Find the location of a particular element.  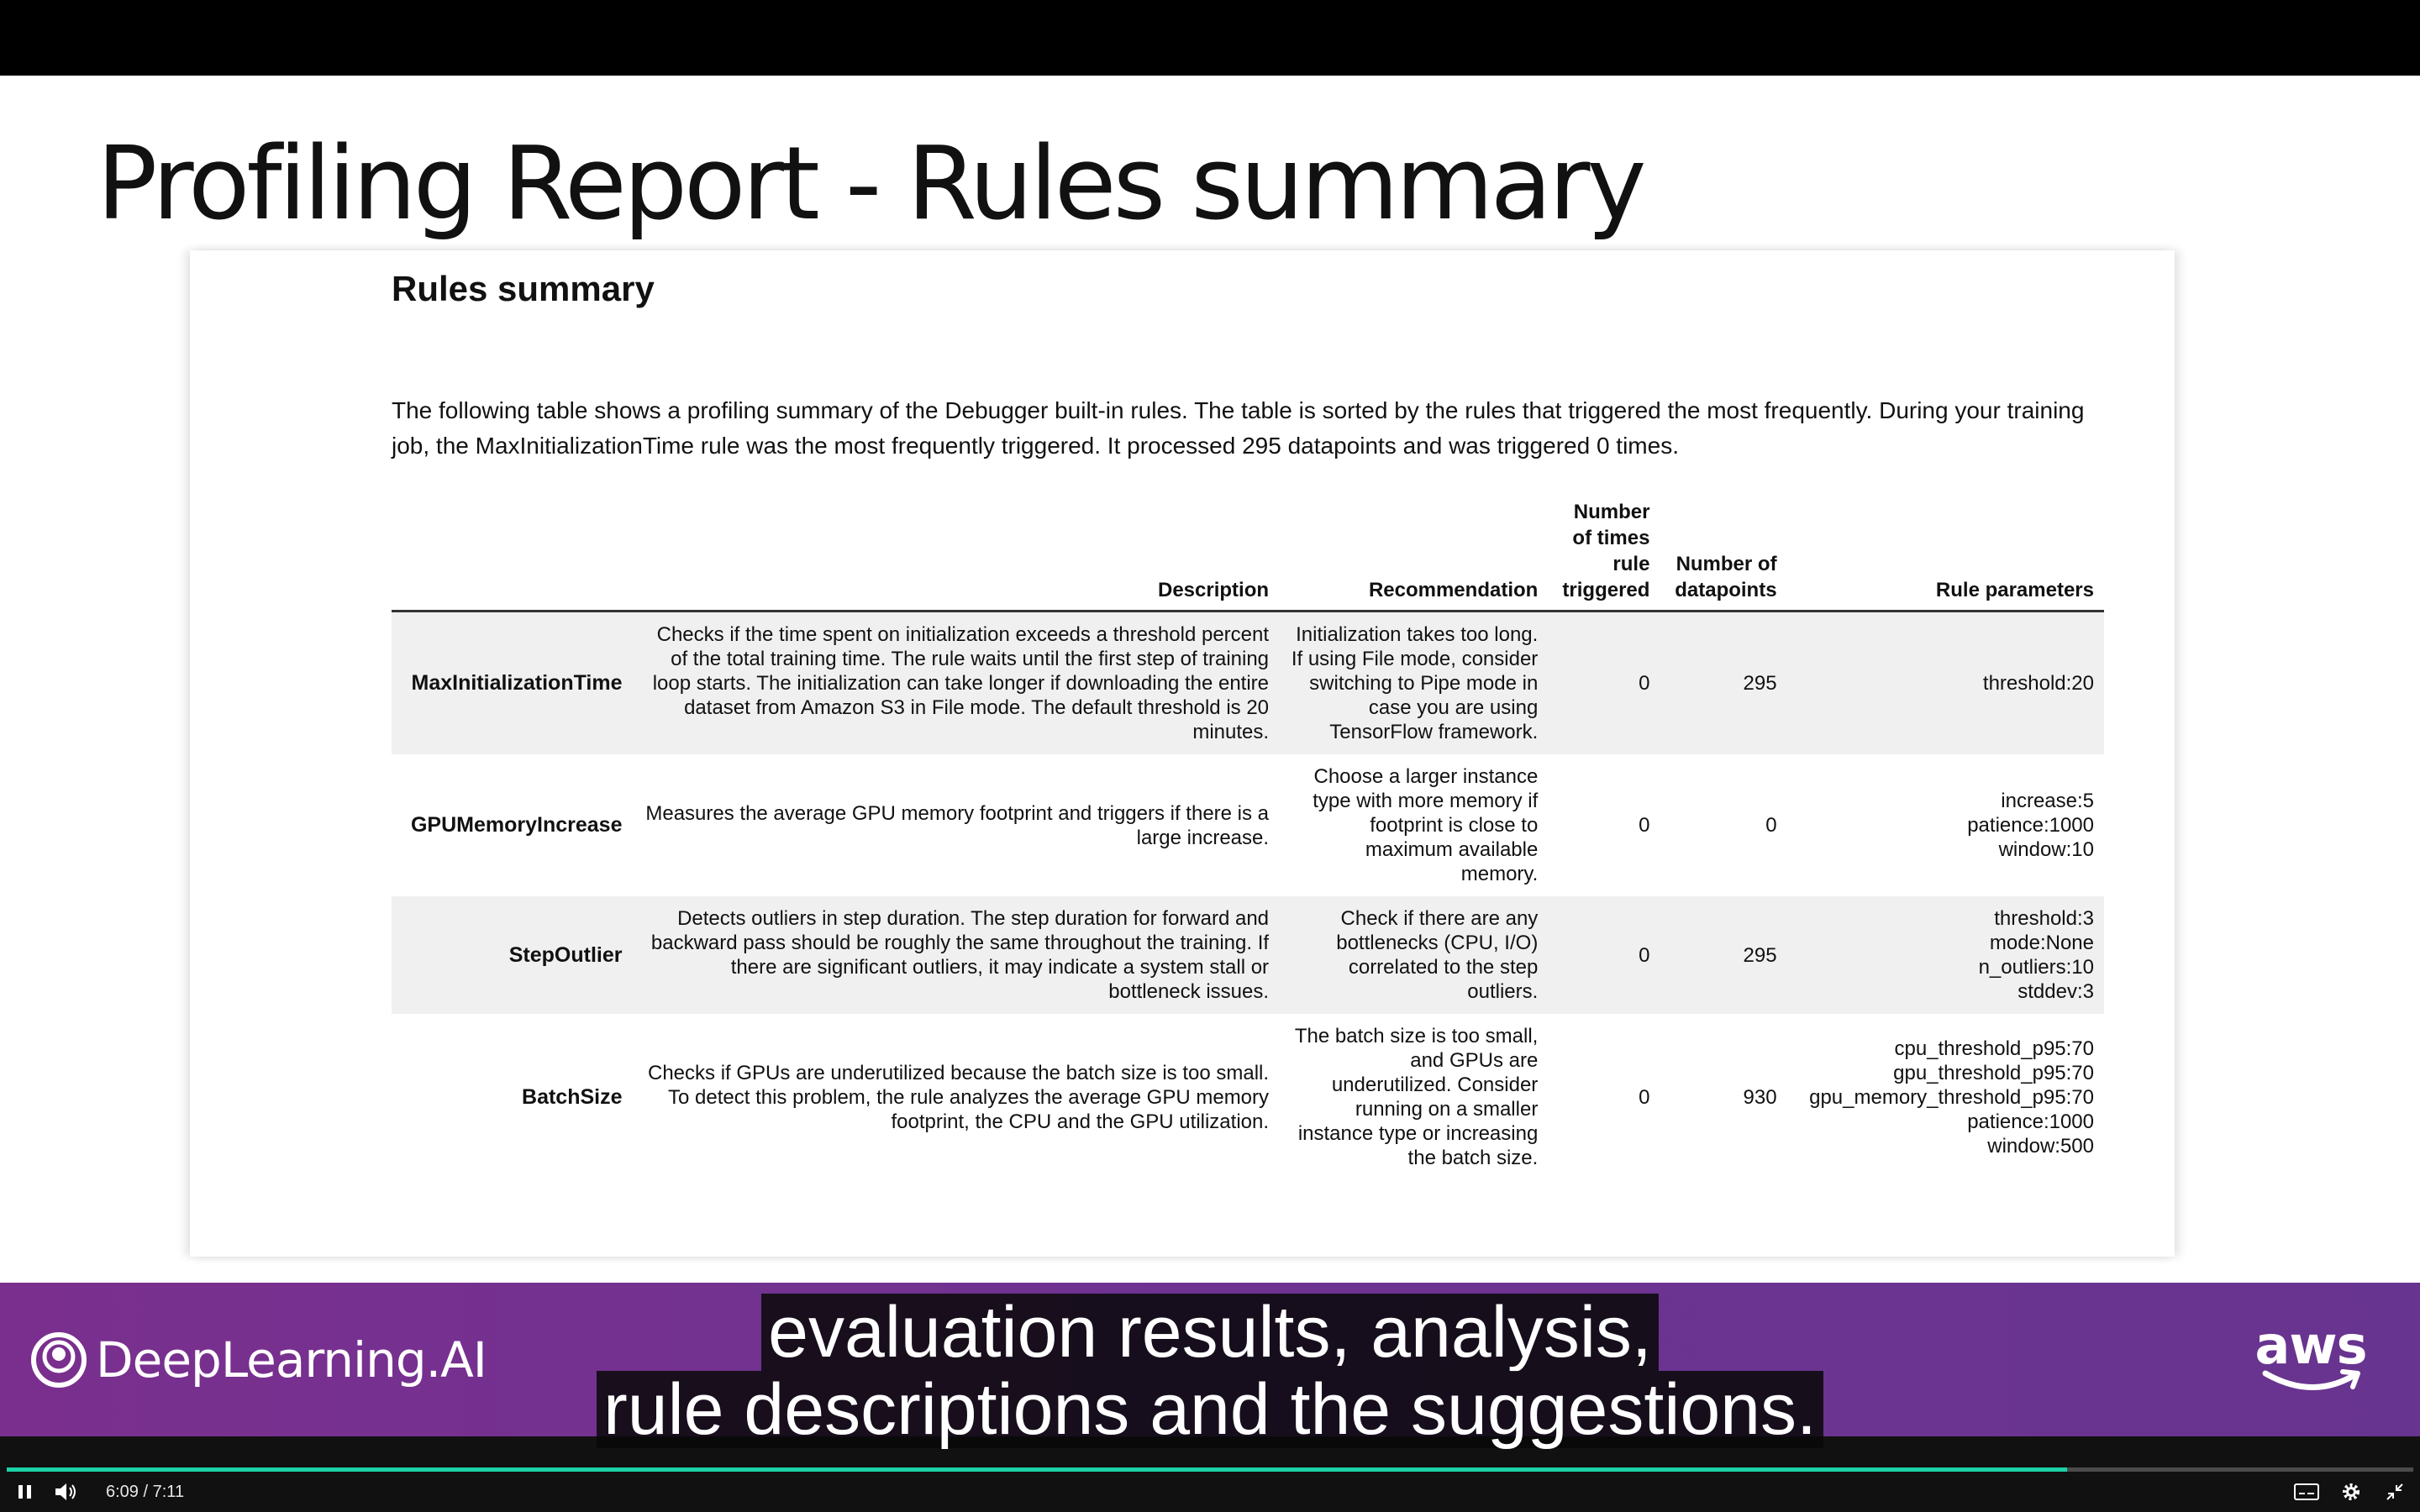

parameter-item: mode:None is located at coordinates (2042, 943).